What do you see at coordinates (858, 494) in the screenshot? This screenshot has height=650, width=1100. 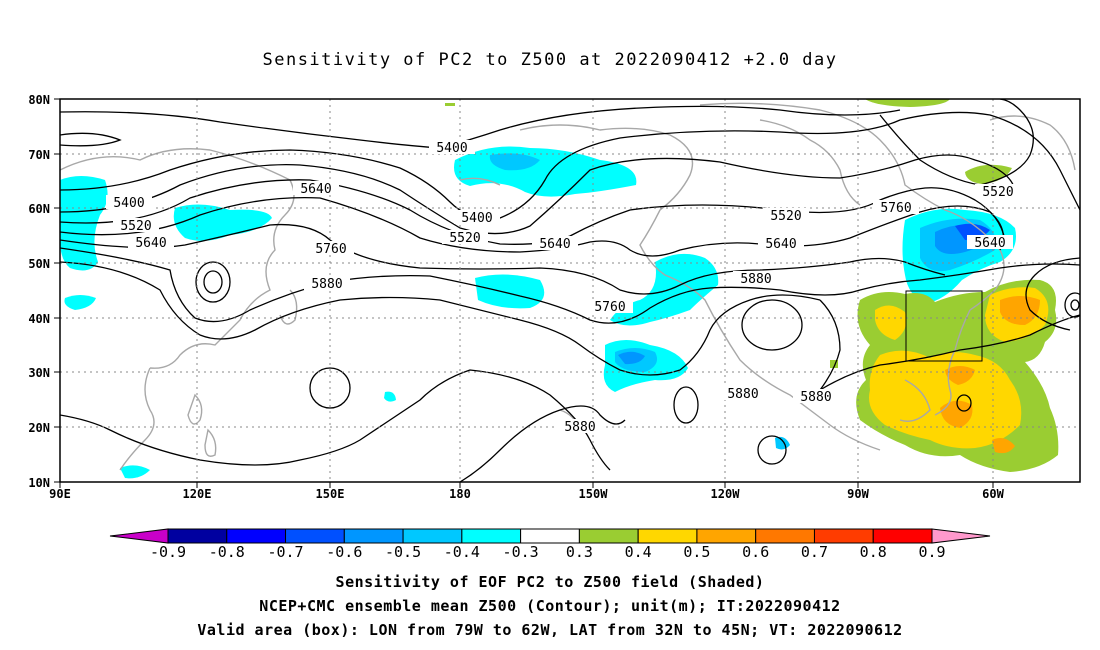 I see `lon-label: 90W` at bounding box center [858, 494].